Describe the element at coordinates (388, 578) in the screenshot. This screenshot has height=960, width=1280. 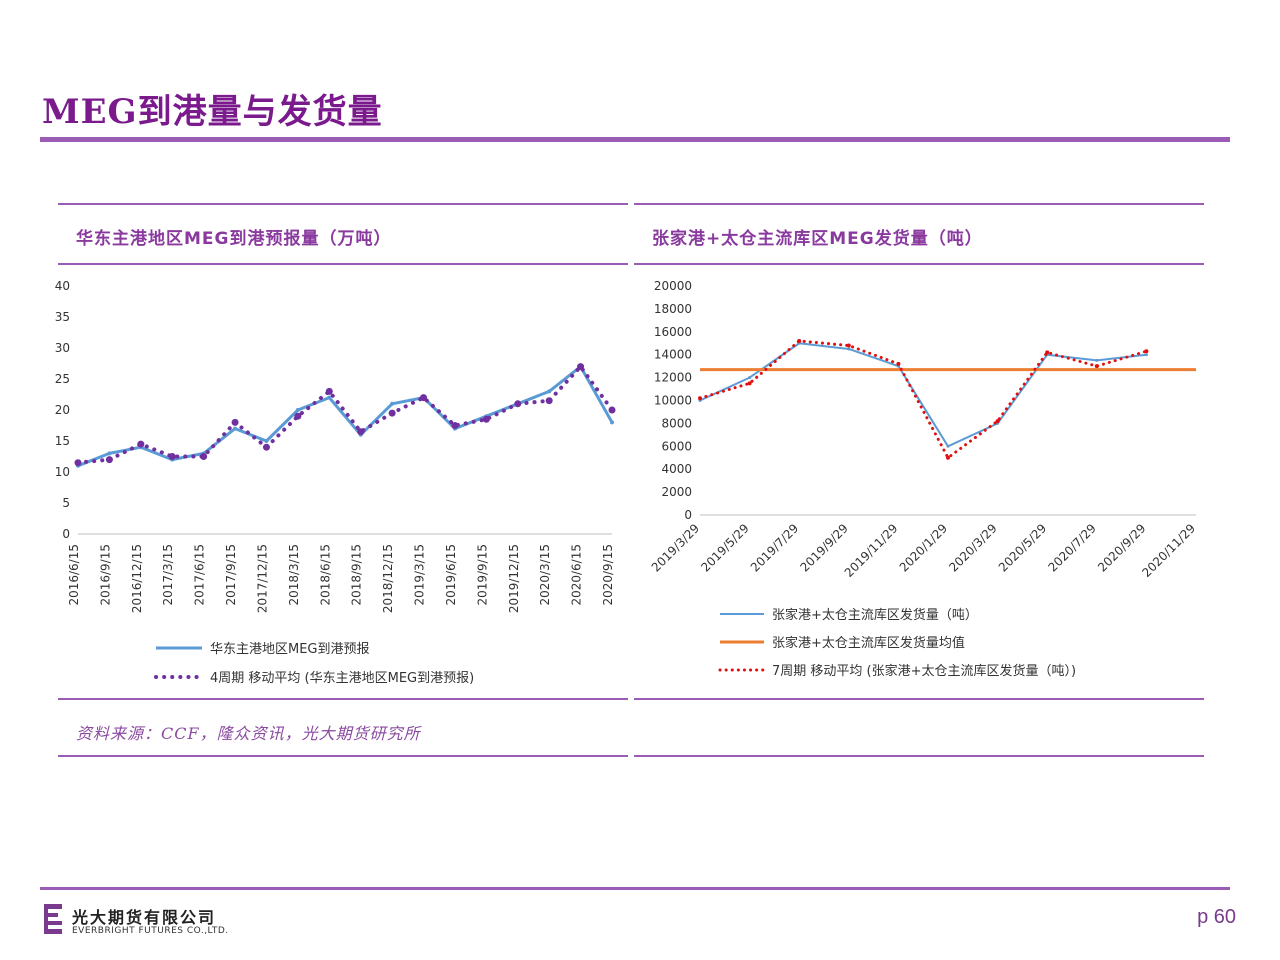
I see `x-tick-label: 2018/12/15` at that location.